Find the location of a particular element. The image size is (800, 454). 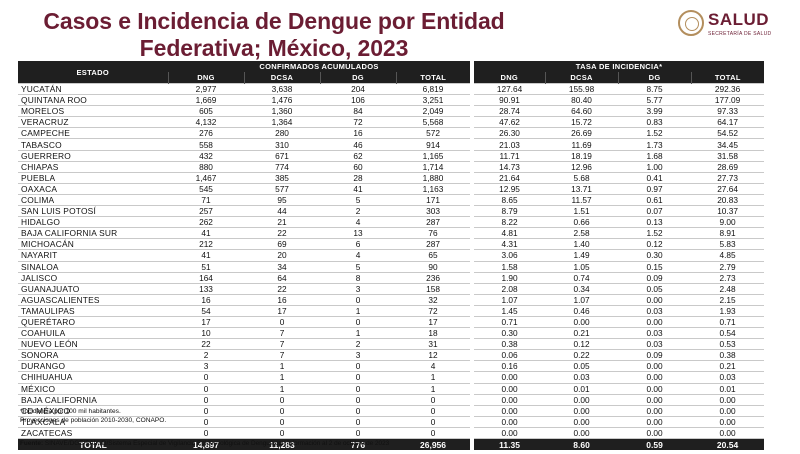

table-cell: 2.08 is located at coordinates (508, 289).